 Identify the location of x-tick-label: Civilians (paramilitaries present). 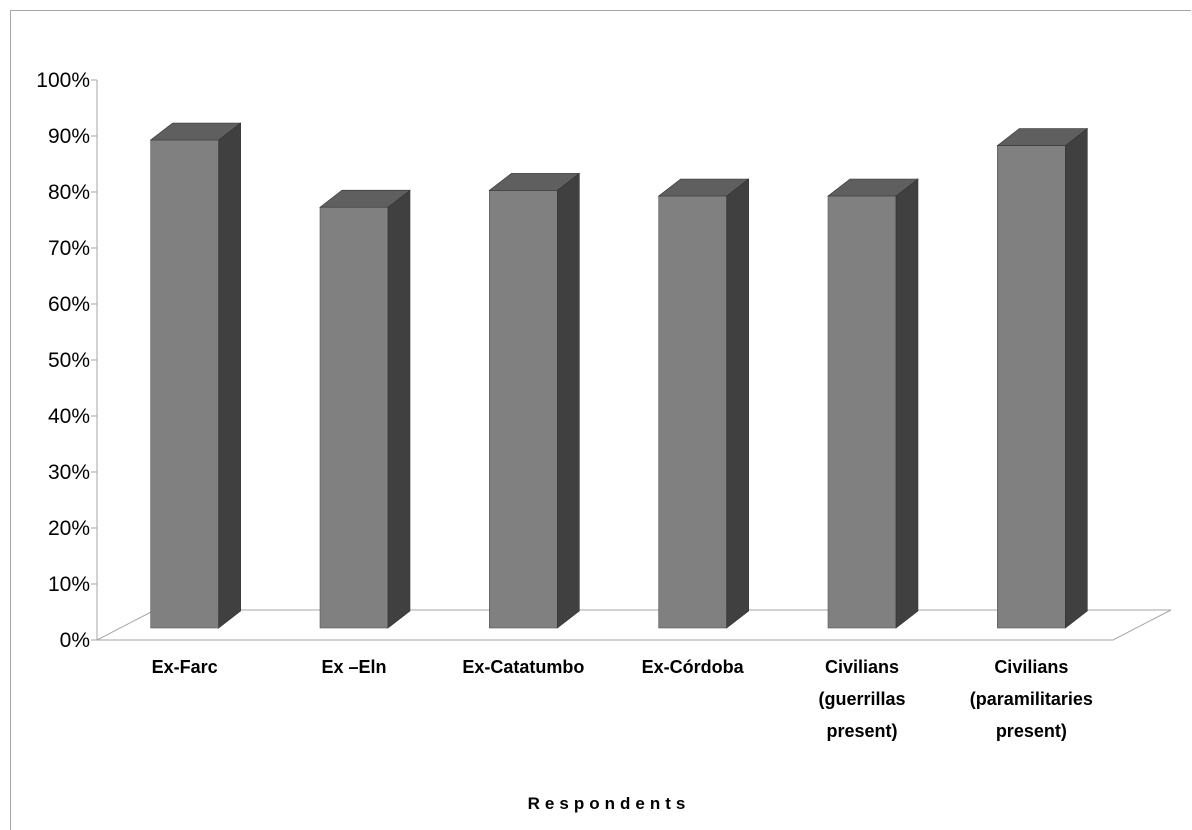
(1031, 699).